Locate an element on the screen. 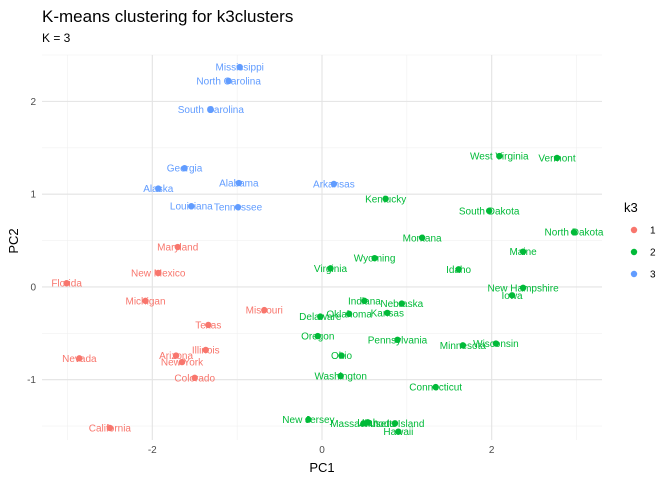 This screenshot has height=480, width=672. point-label: South Carolina is located at coordinates (211, 110).